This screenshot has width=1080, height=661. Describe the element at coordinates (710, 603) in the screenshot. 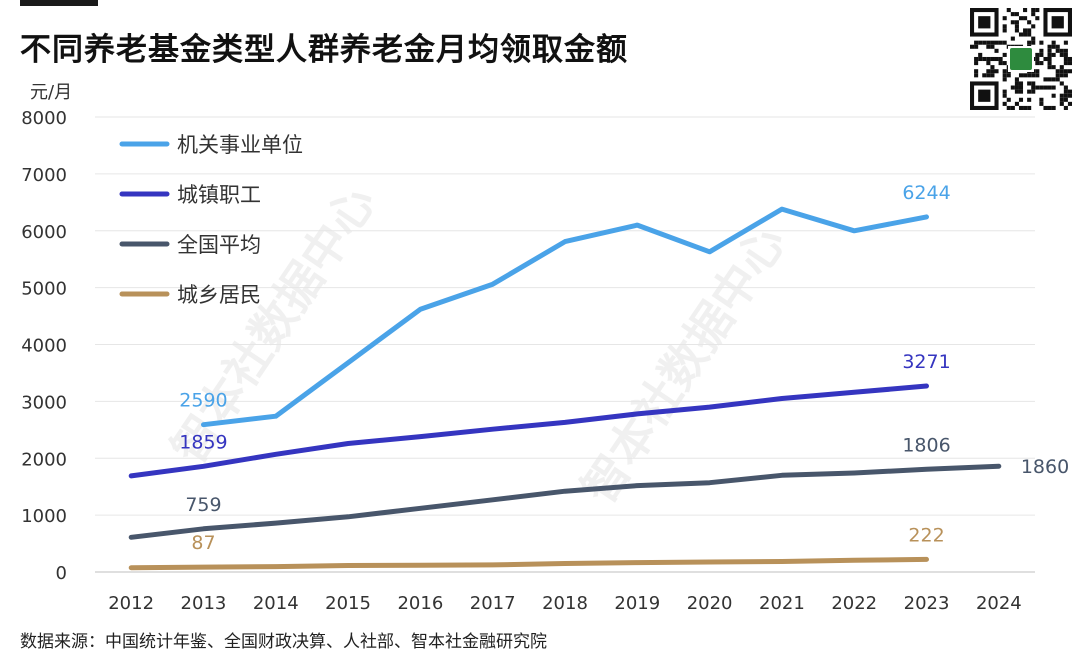

I see `x-tick-label: 2020` at that location.